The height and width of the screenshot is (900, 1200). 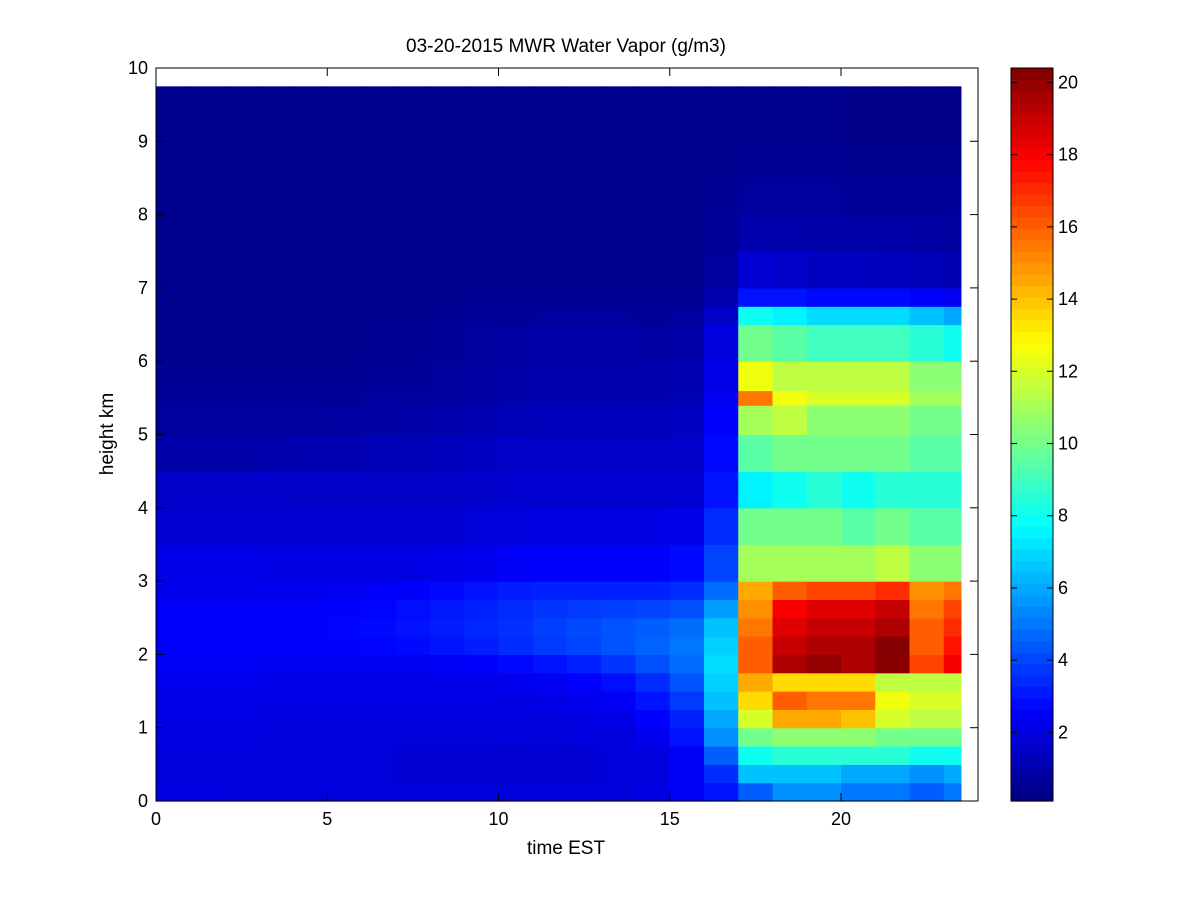 What do you see at coordinates (143, 581) in the screenshot?
I see `y-tick-label: 3` at bounding box center [143, 581].